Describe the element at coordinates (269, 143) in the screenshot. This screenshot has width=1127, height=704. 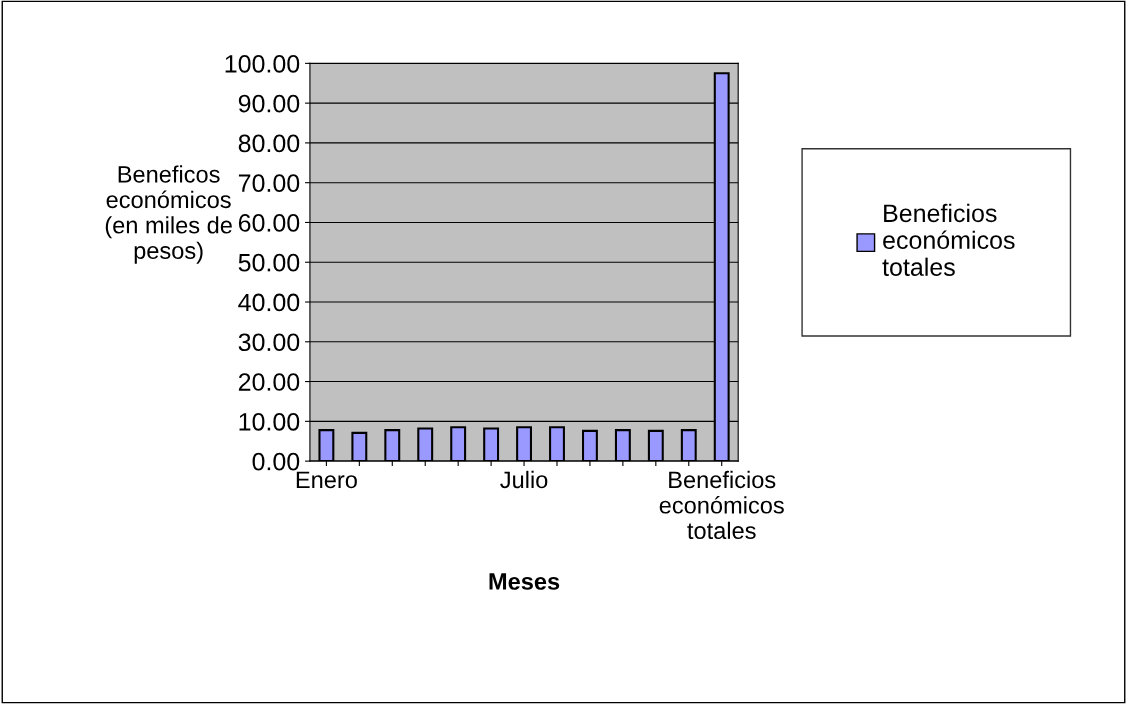
I see `y-tick-label: 80.00` at that location.